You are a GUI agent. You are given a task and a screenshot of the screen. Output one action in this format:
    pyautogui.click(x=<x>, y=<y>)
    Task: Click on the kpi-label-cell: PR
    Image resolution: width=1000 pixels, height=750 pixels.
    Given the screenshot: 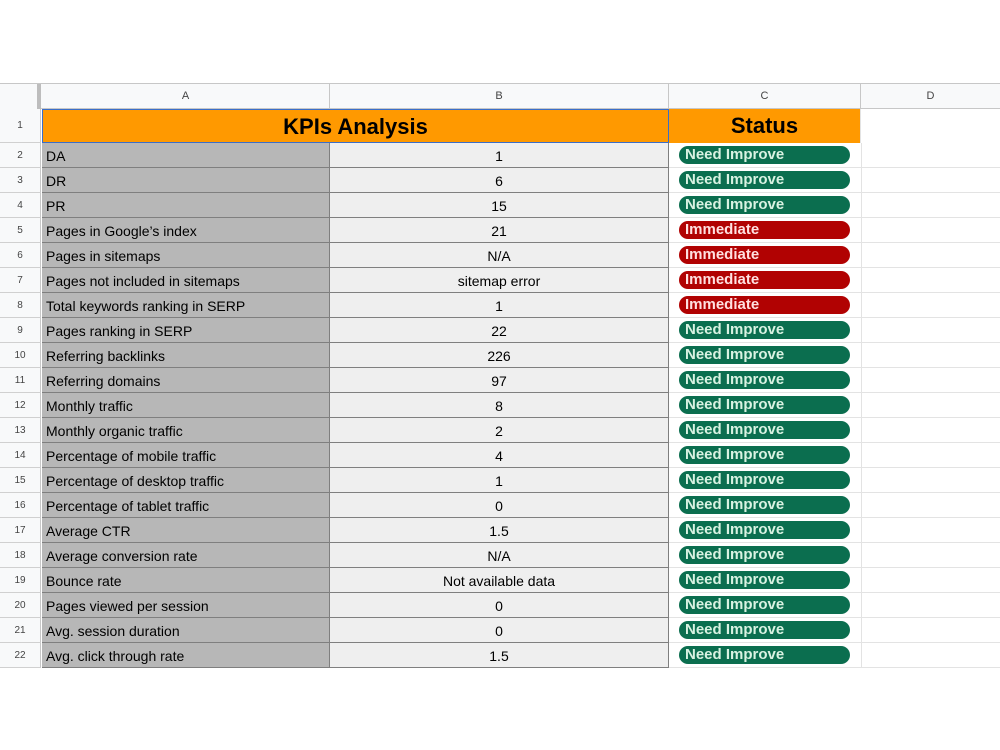 What is the action you would take?
    pyautogui.click(x=186, y=205)
    